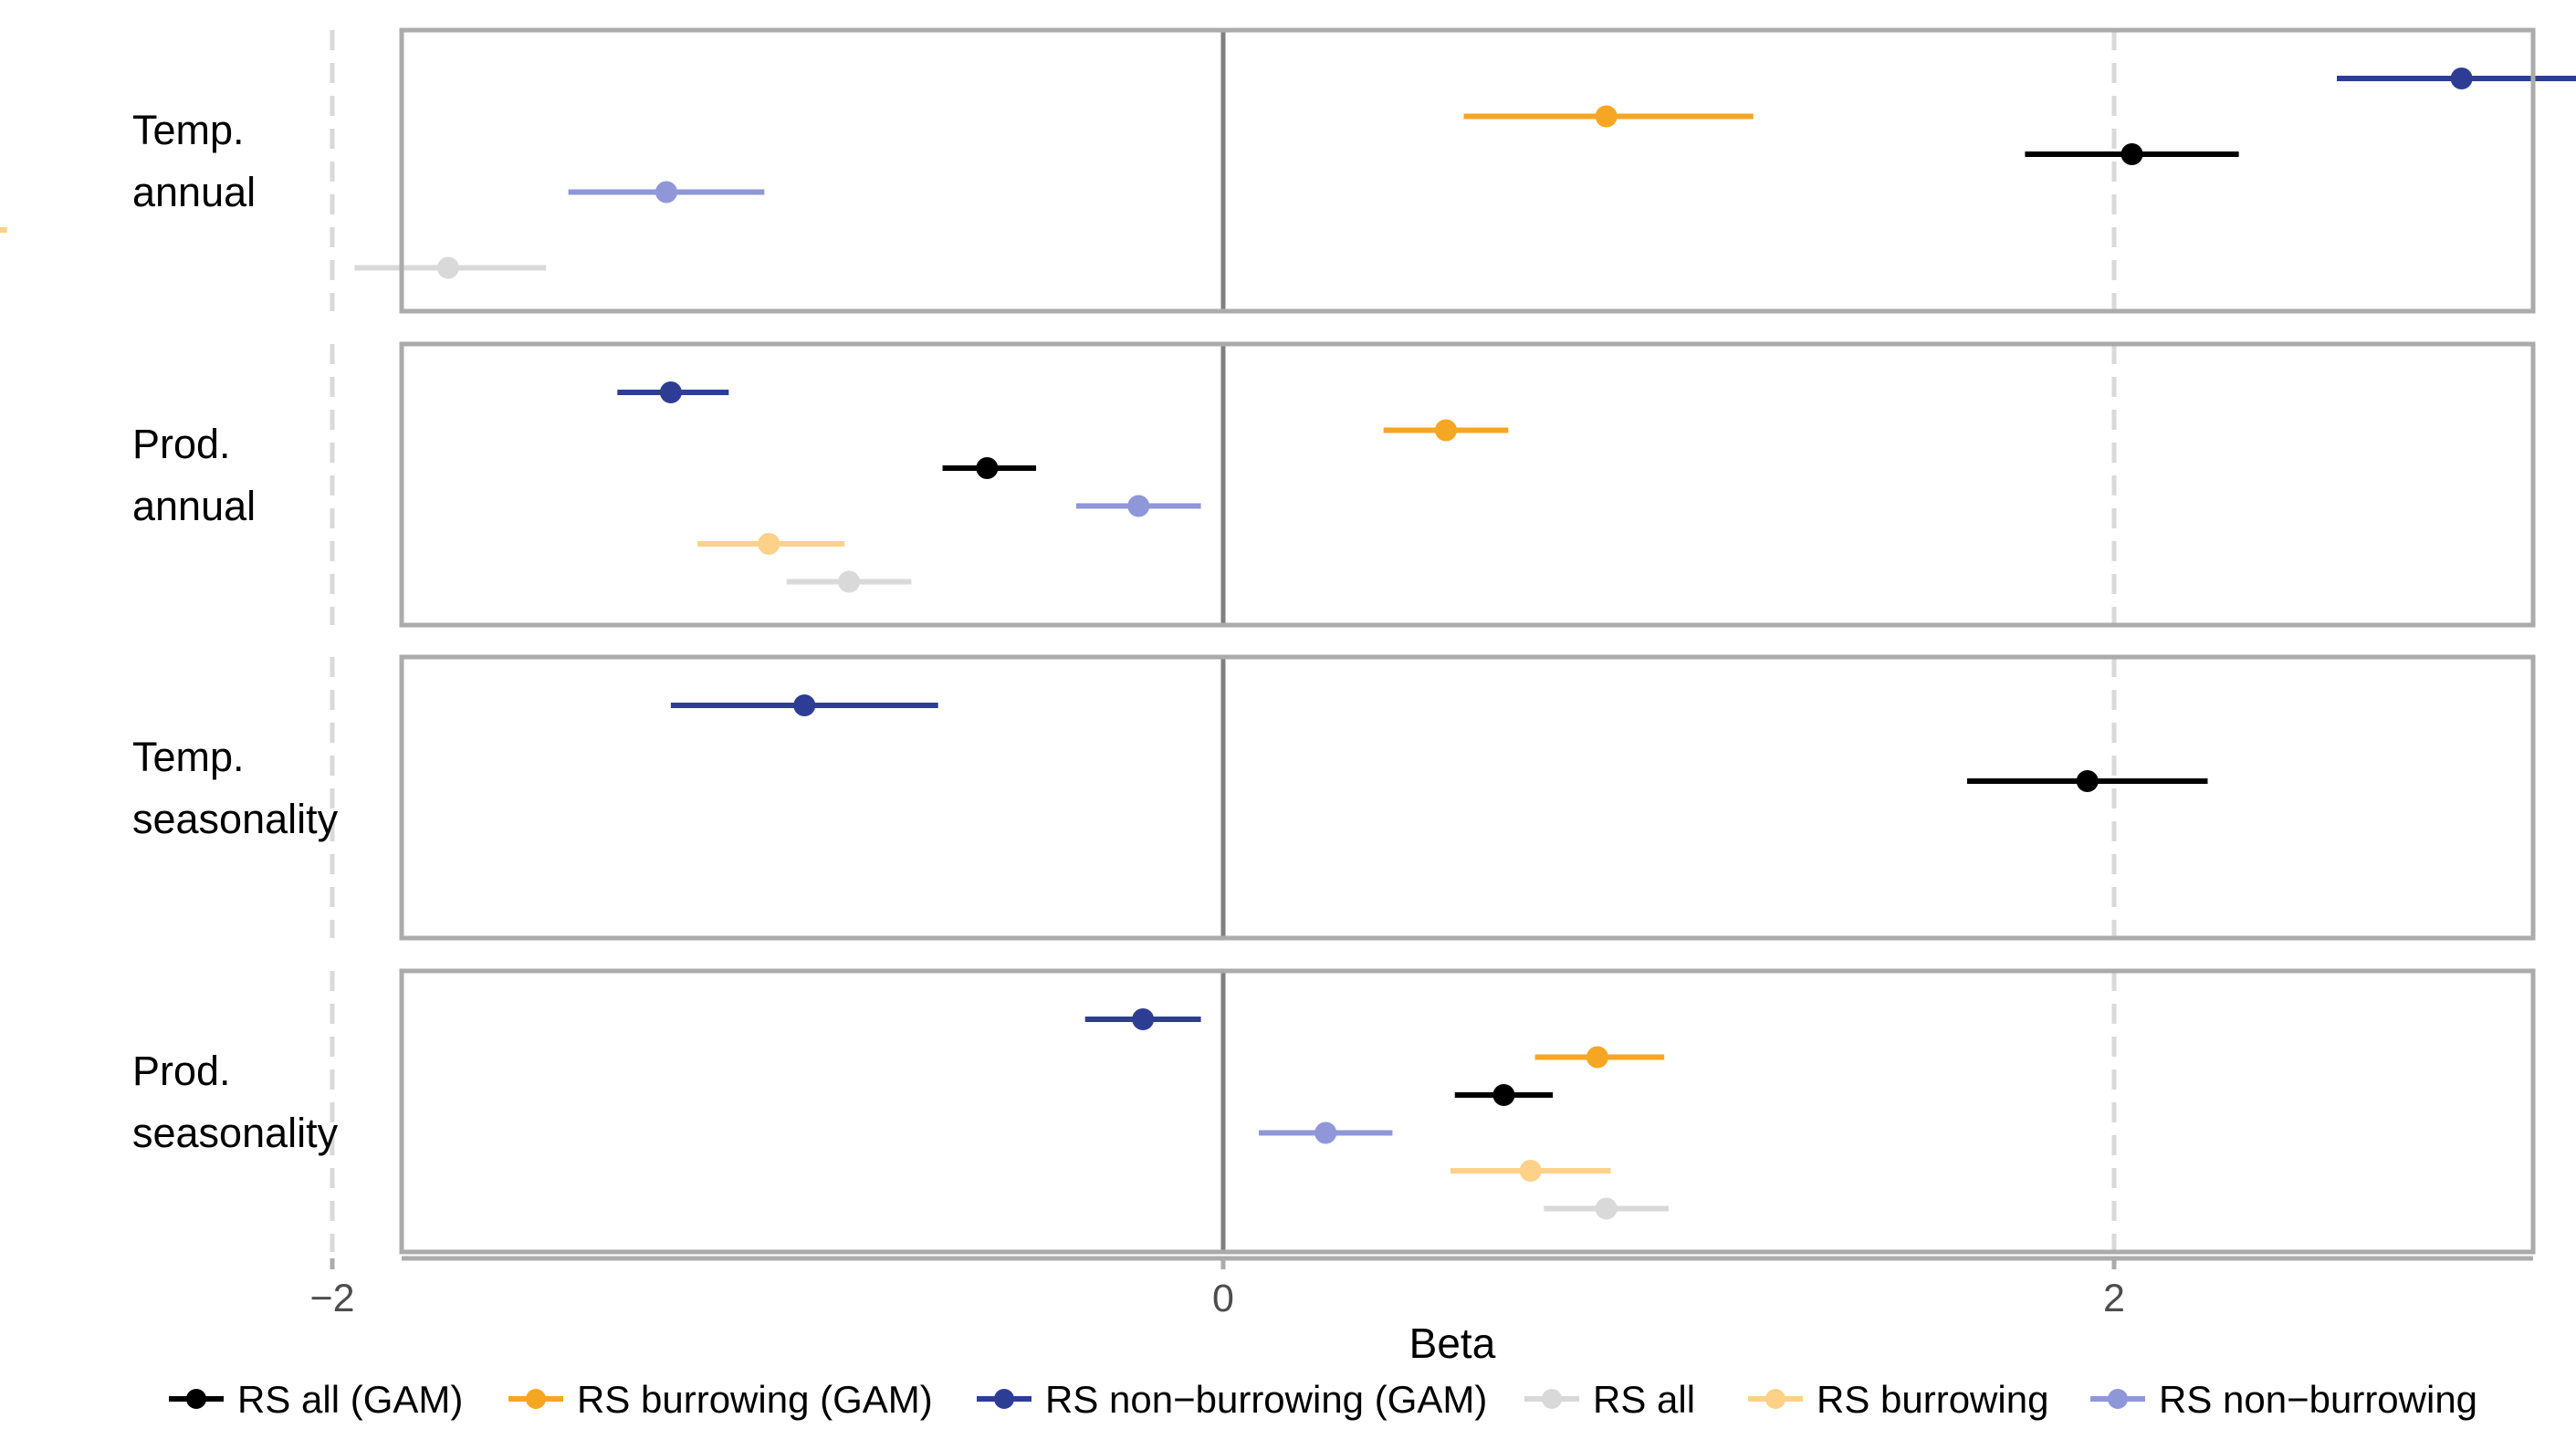  Describe the element at coordinates (1452, 1343) in the screenshot. I see `x-axis-title: Beta` at that location.